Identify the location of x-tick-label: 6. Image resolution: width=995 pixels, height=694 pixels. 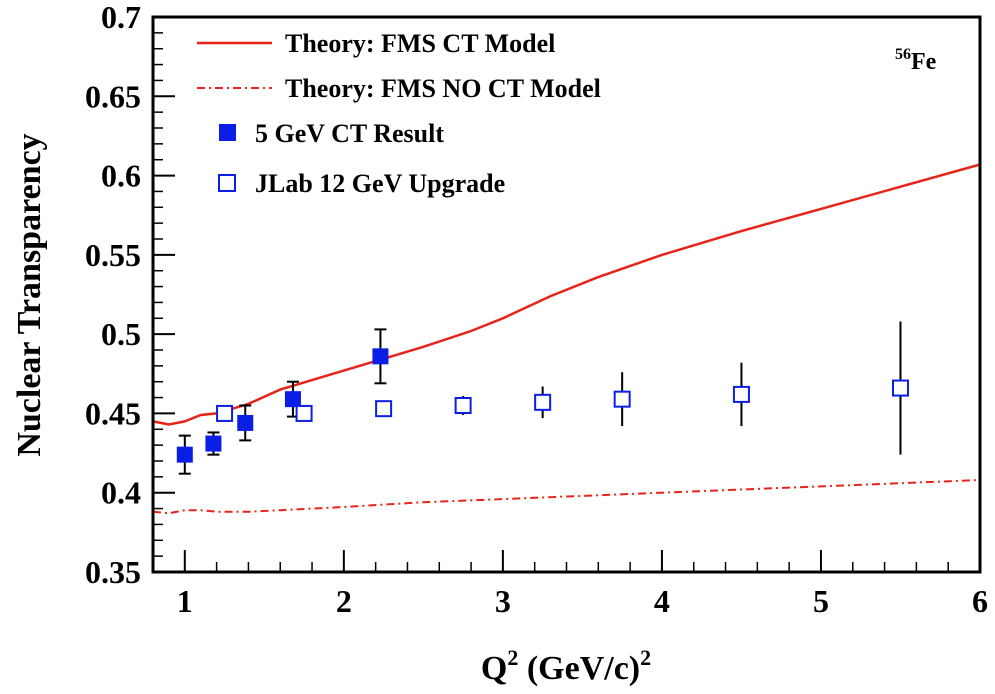
(980, 601).